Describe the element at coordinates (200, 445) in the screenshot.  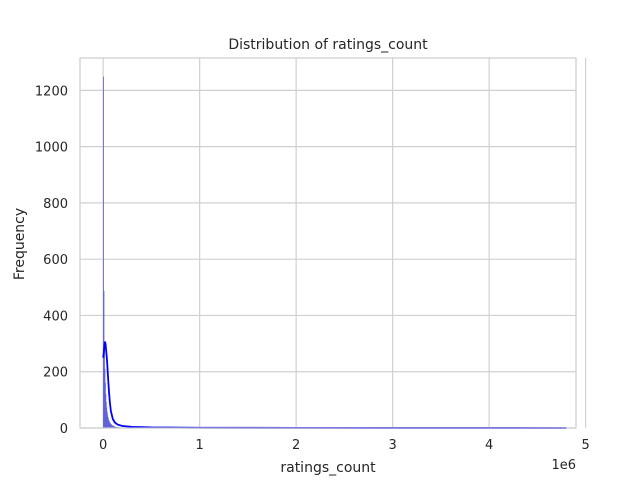
I see `x-tick-label: 1` at that location.